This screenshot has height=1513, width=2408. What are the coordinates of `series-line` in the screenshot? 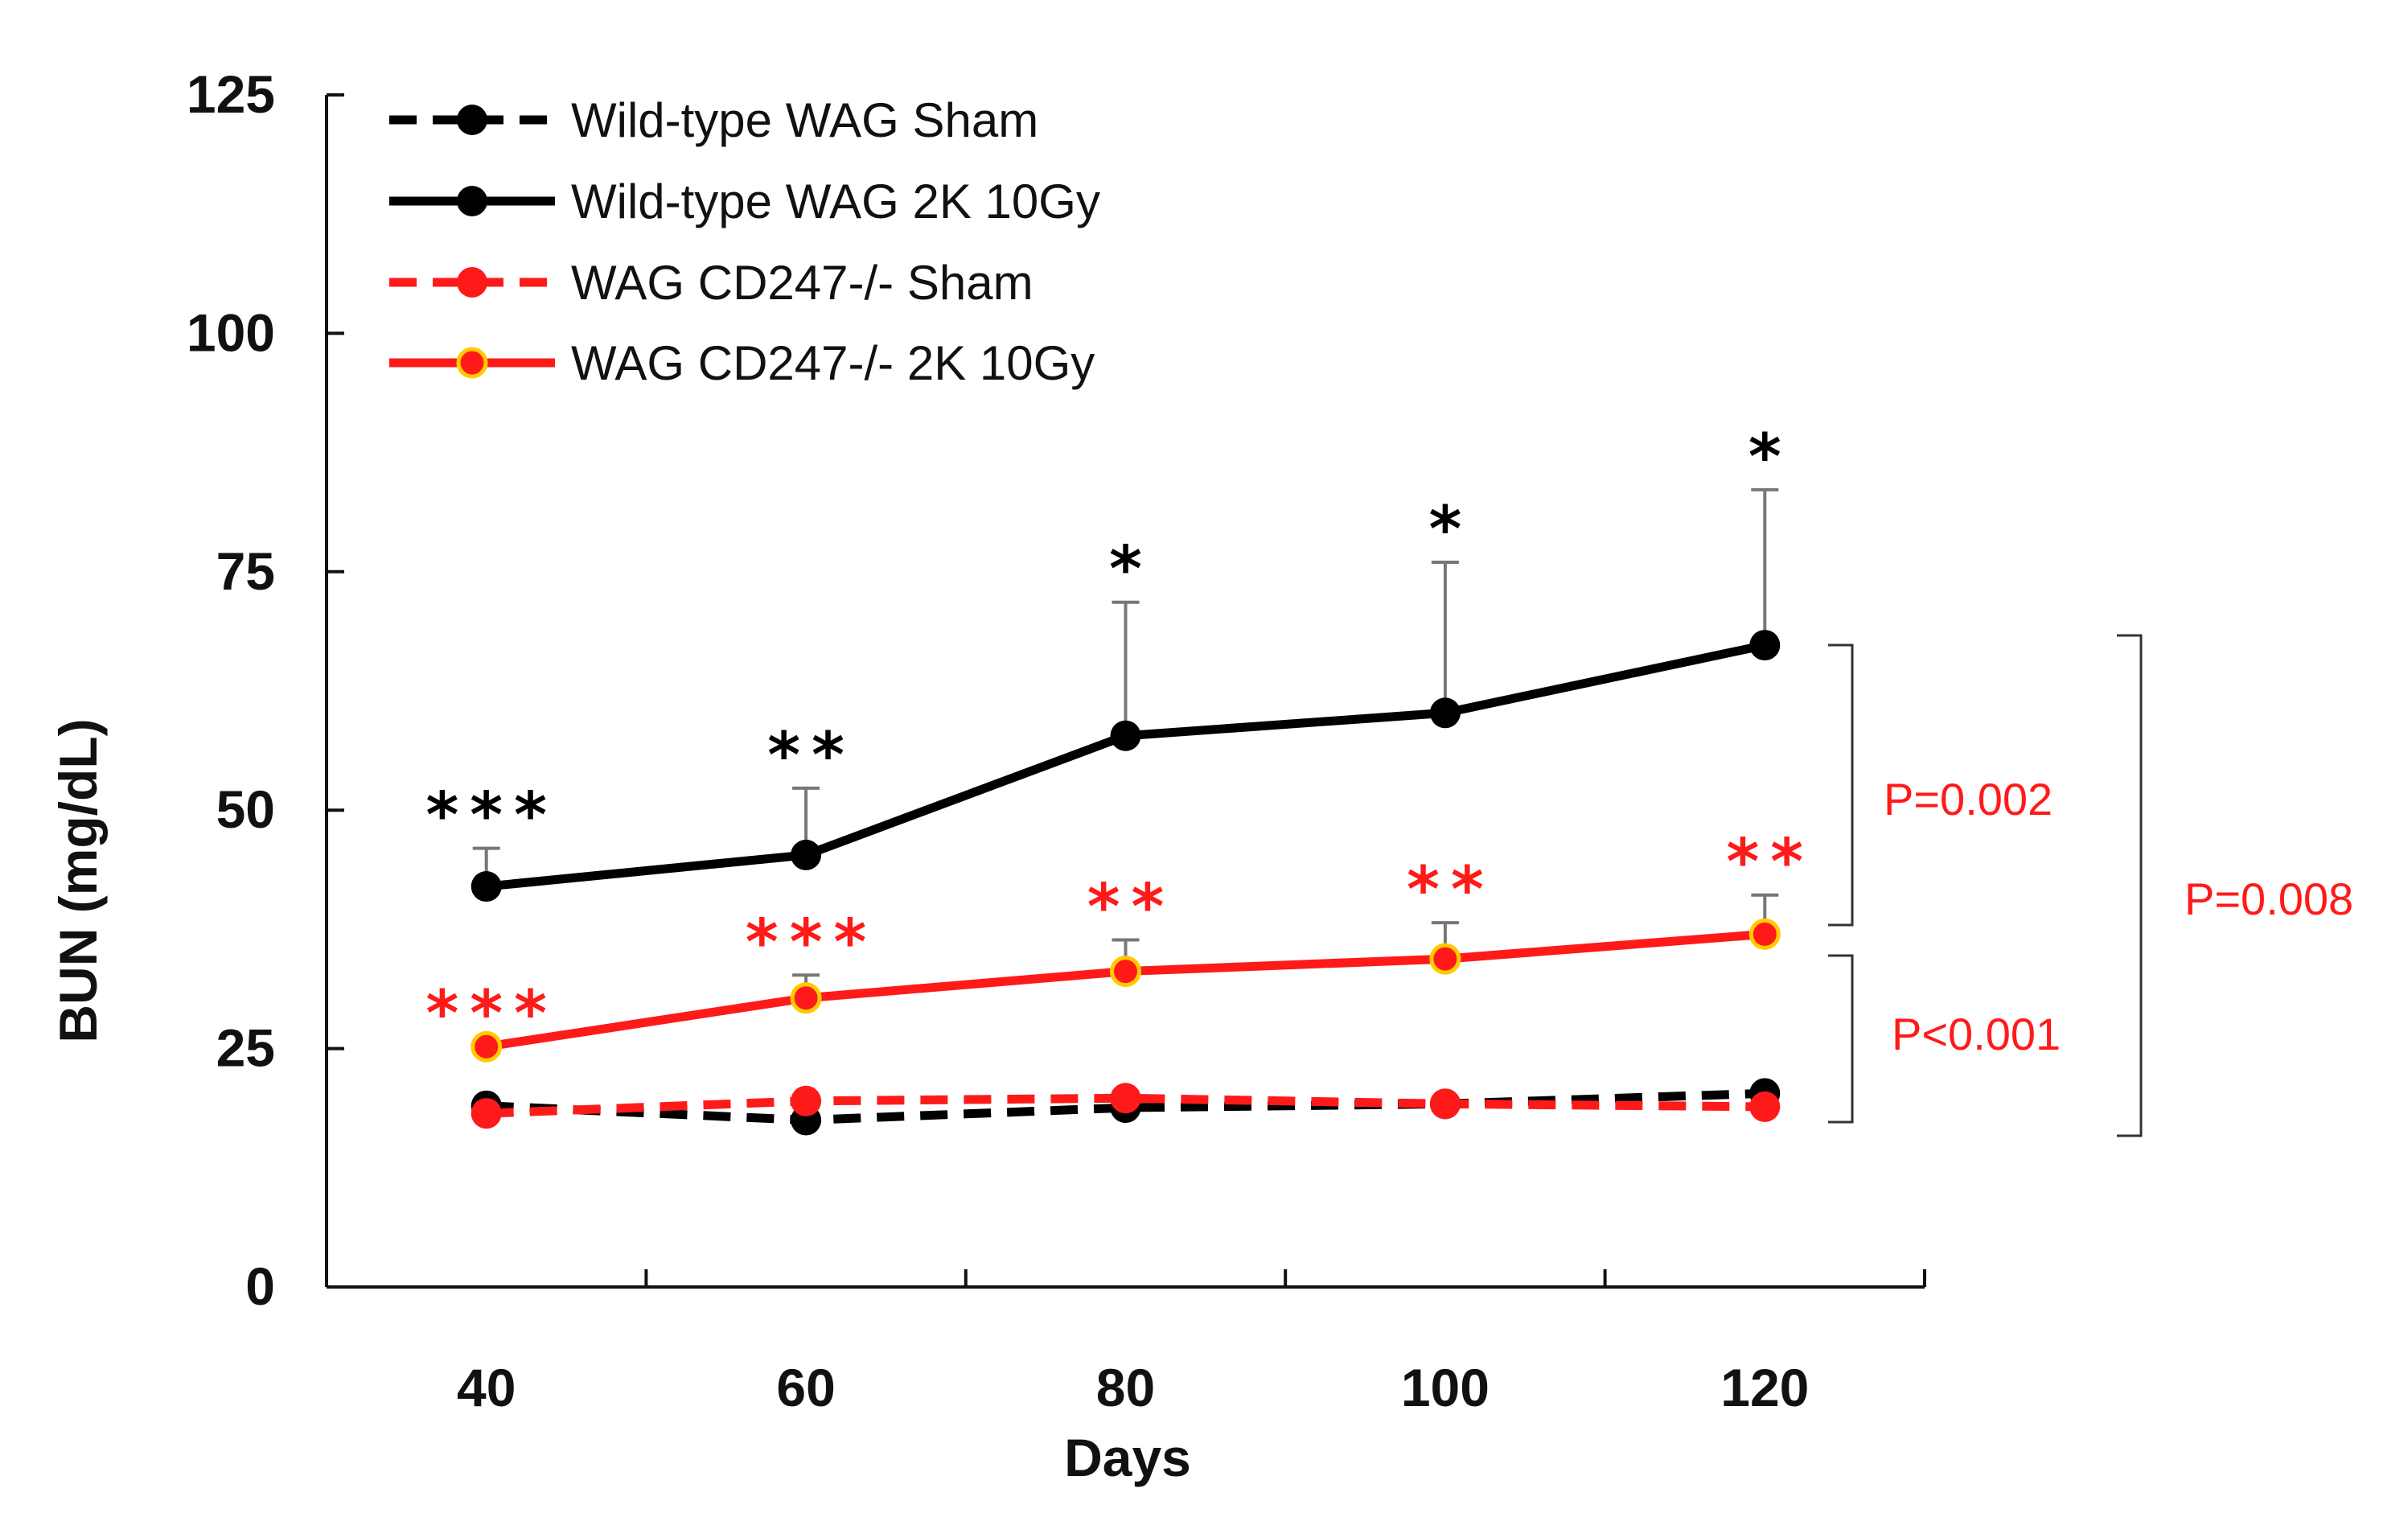 It's located at (1125, 1106).